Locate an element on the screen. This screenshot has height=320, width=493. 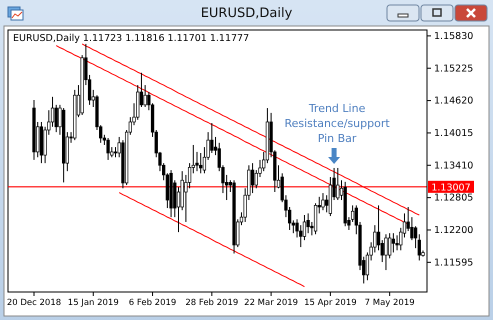
x-tick-label: 6 Feb 2019 is located at coordinates (152, 303).